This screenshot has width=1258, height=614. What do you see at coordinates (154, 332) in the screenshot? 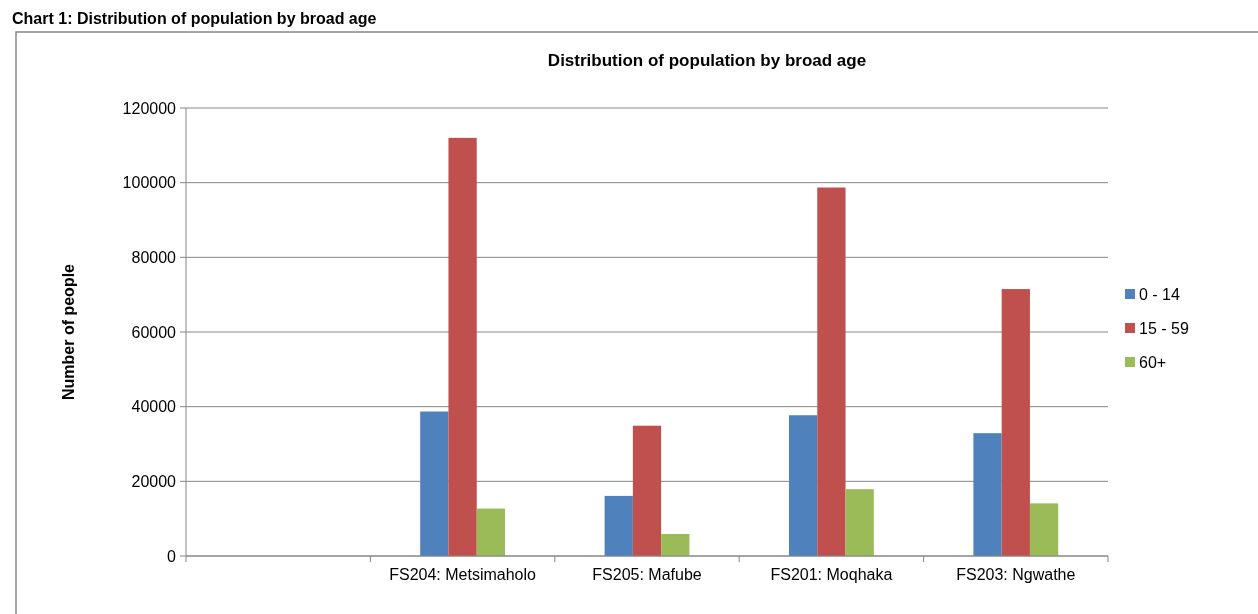
I see `y-tick-label: 60000` at bounding box center [154, 332].